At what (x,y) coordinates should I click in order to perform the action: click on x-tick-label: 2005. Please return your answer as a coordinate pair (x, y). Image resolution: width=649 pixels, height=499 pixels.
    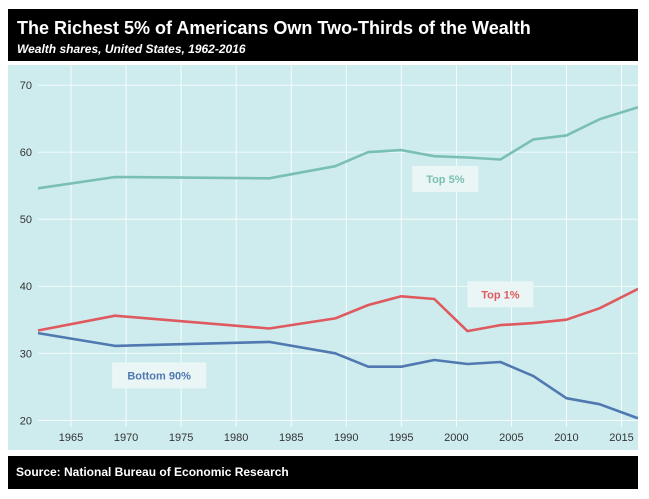
    Looking at the image, I should click on (511, 438).